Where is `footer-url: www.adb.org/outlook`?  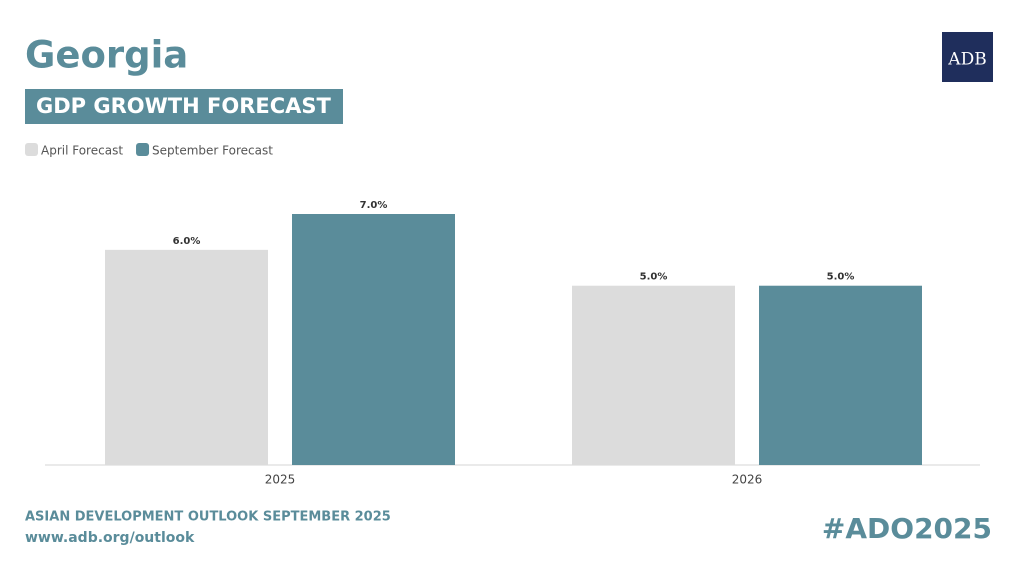
footer-url: www.adb.org/outlook is located at coordinates (110, 538).